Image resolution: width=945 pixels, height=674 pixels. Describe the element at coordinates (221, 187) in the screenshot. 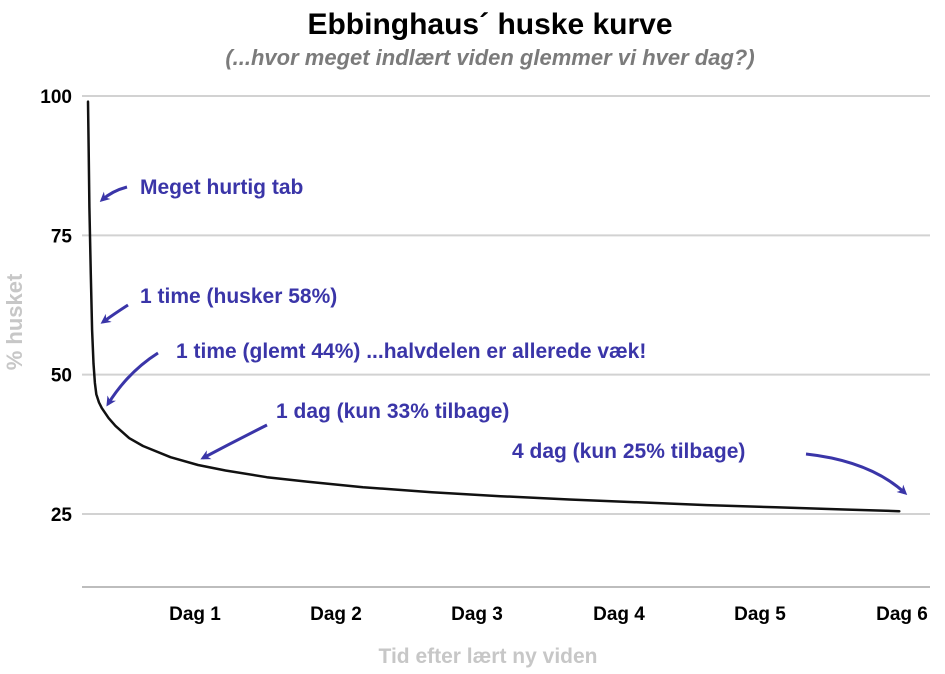

I see `annotation-fast-loss: Meget hurtig tab` at that location.